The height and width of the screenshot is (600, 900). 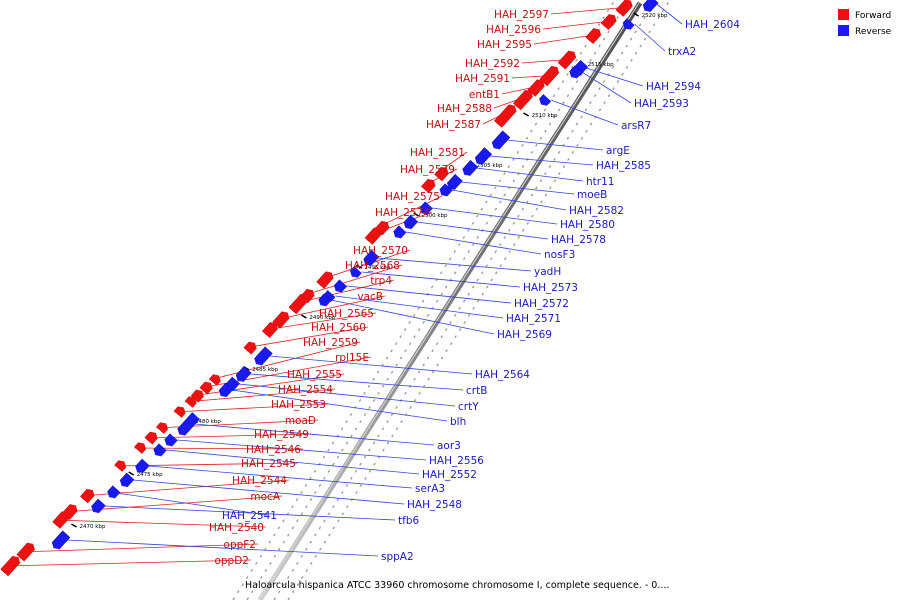 I want to click on gene-label-hah-2578: HAH_2578, so click(x=578, y=240).